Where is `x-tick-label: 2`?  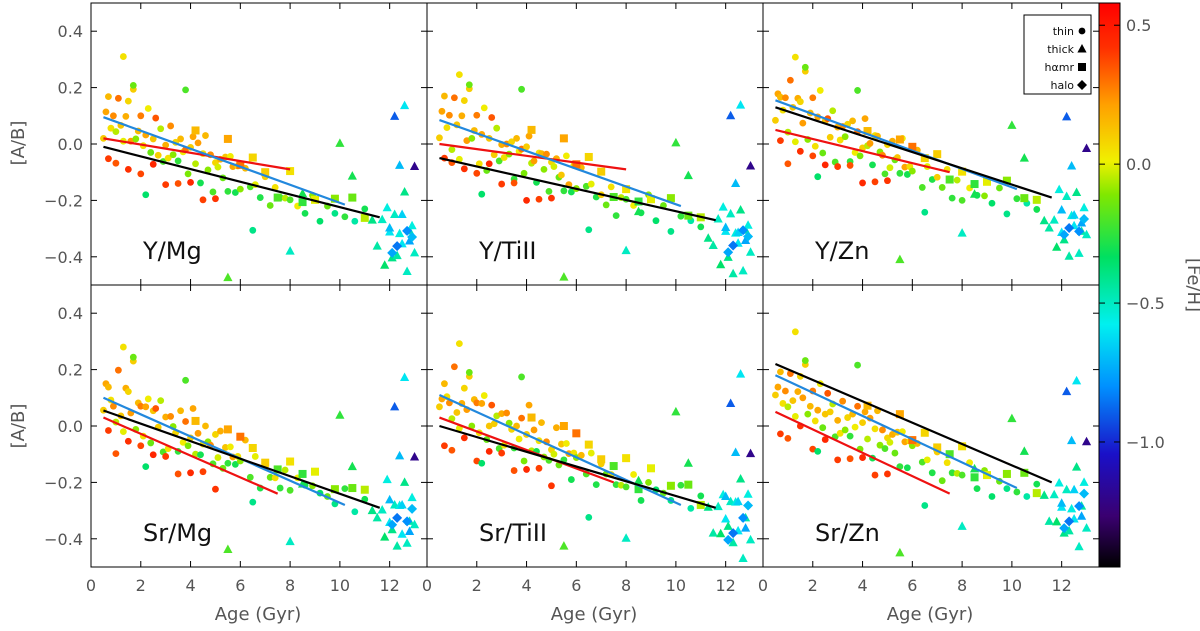
x-tick-label: 2 is located at coordinates (813, 585).